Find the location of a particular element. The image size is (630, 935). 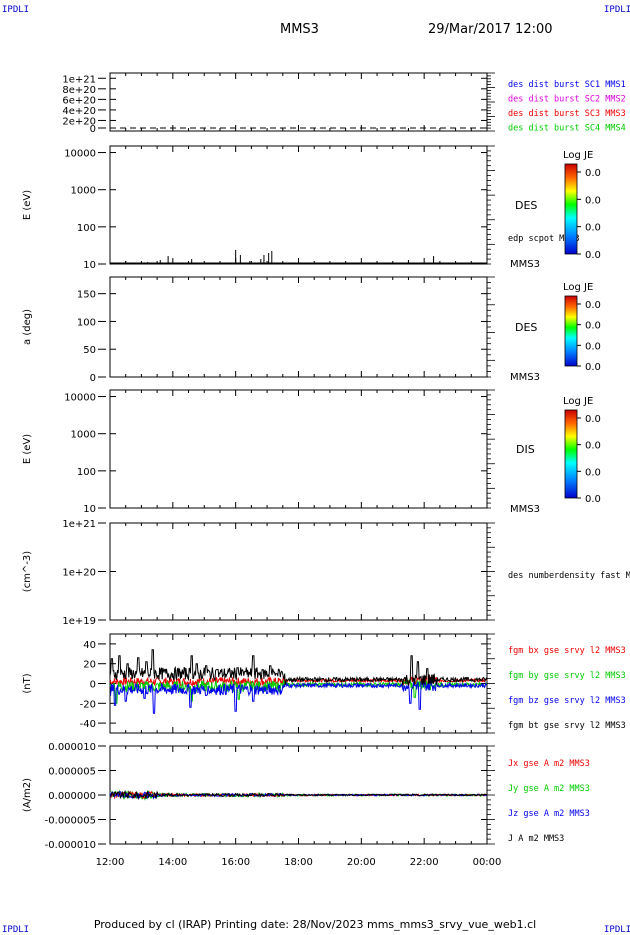

panel-inner-label: DIS is located at coordinates (525, 449).